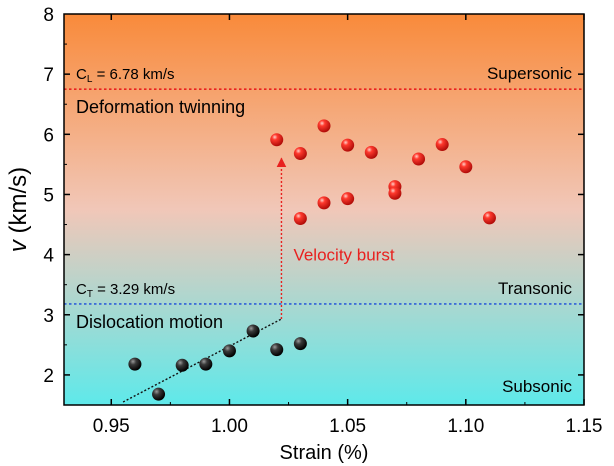 This screenshot has height=466, width=614. Describe the element at coordinates (229, 426) in the screenshot. I see `x-tick-label: 1.00` at that location.